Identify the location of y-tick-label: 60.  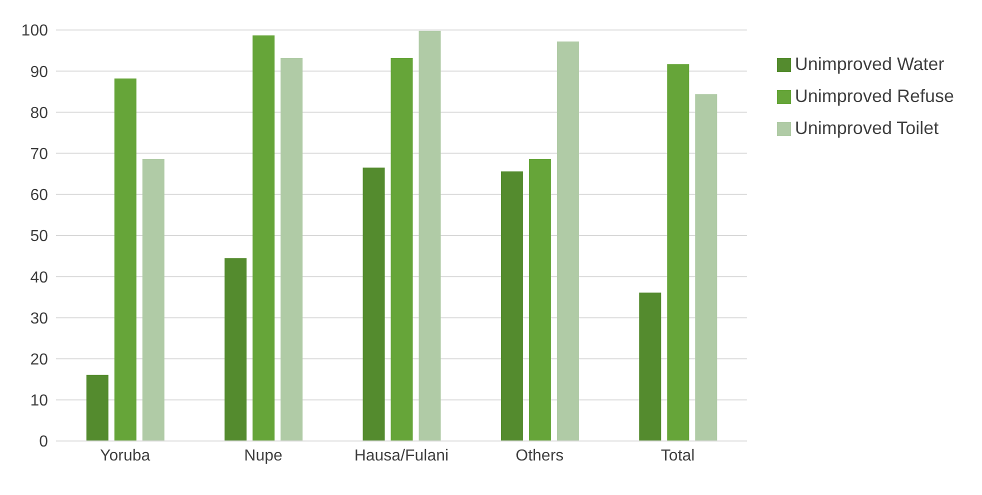
(39, 195).